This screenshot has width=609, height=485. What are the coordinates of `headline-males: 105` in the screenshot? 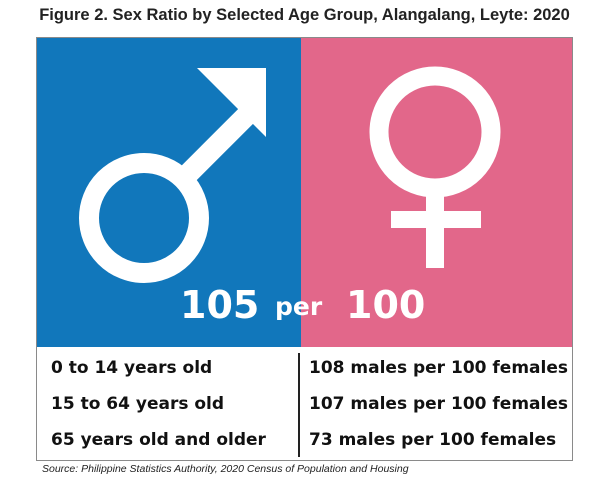 It's located at (220, 305).